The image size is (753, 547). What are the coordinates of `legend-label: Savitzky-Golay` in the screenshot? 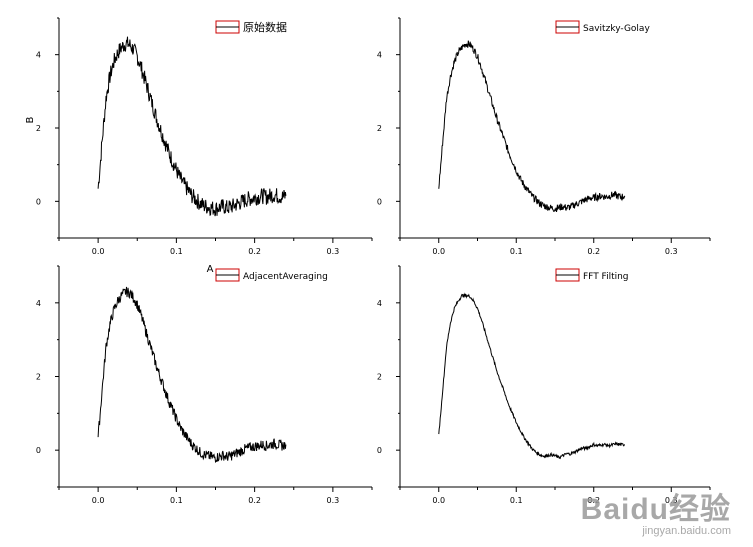 It's located at (616, 29).